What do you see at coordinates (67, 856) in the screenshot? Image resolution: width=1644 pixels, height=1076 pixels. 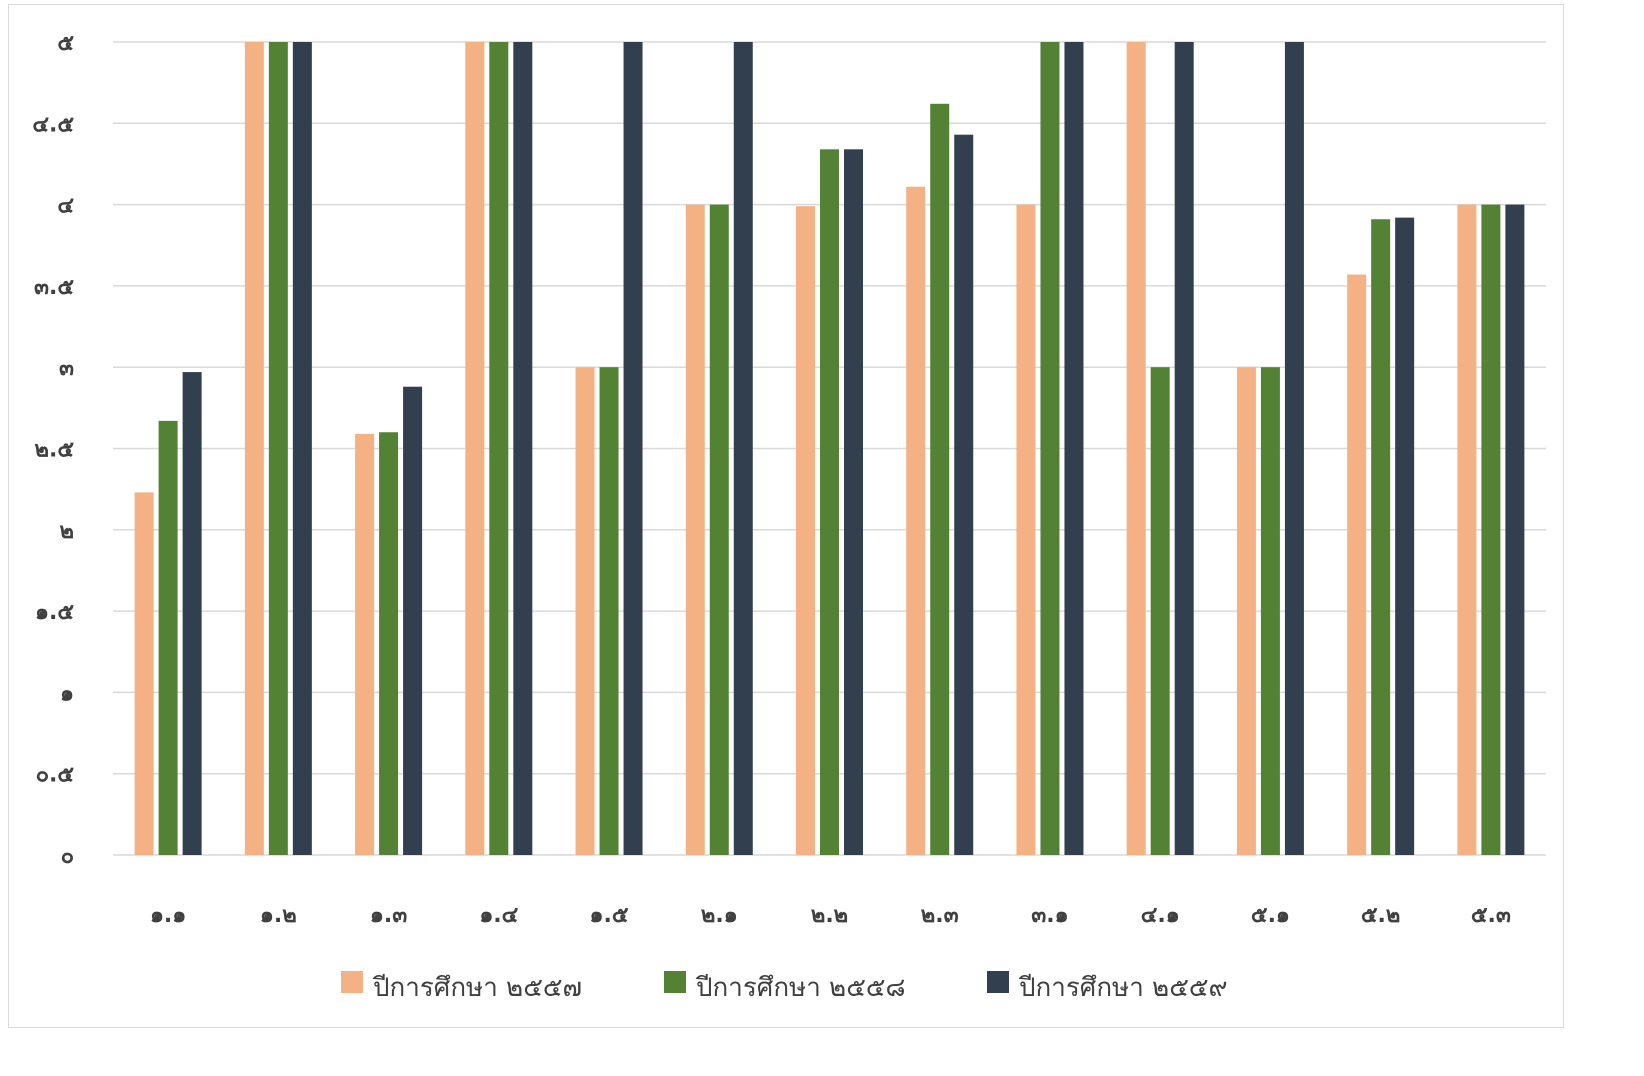 I see `y-tick-label: ๐` at bounding box center [67, 856].